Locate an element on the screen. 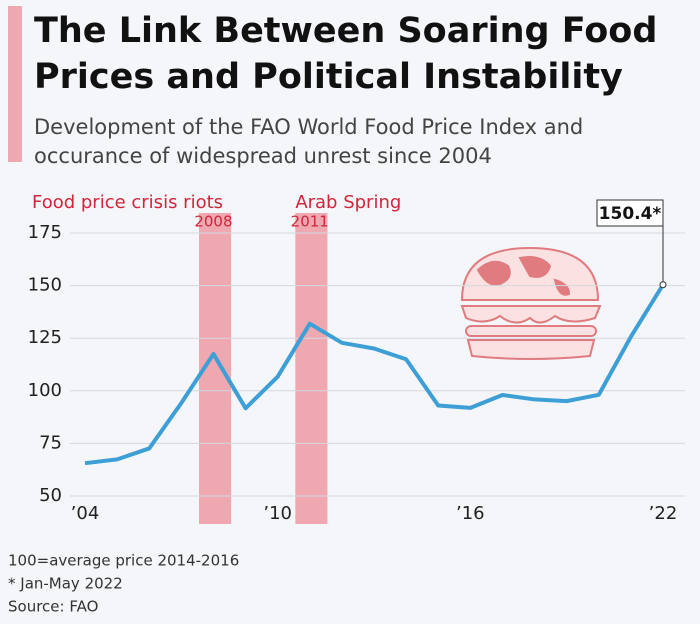 The width and height of the screenshot is (700, 624). x-tick-label: ’10 is located at coordinates (277, 513).